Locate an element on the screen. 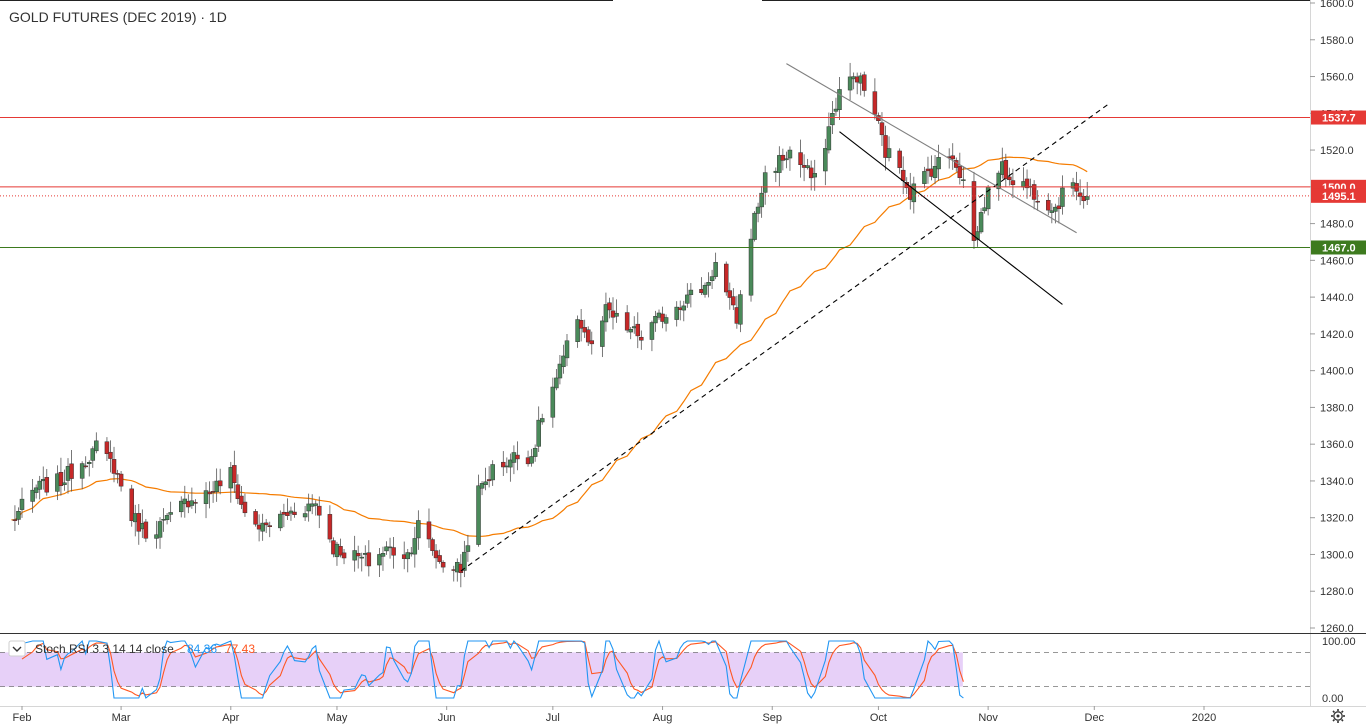 The image size is (1366, 726). collapse-button is located at coordinates (17, 648).